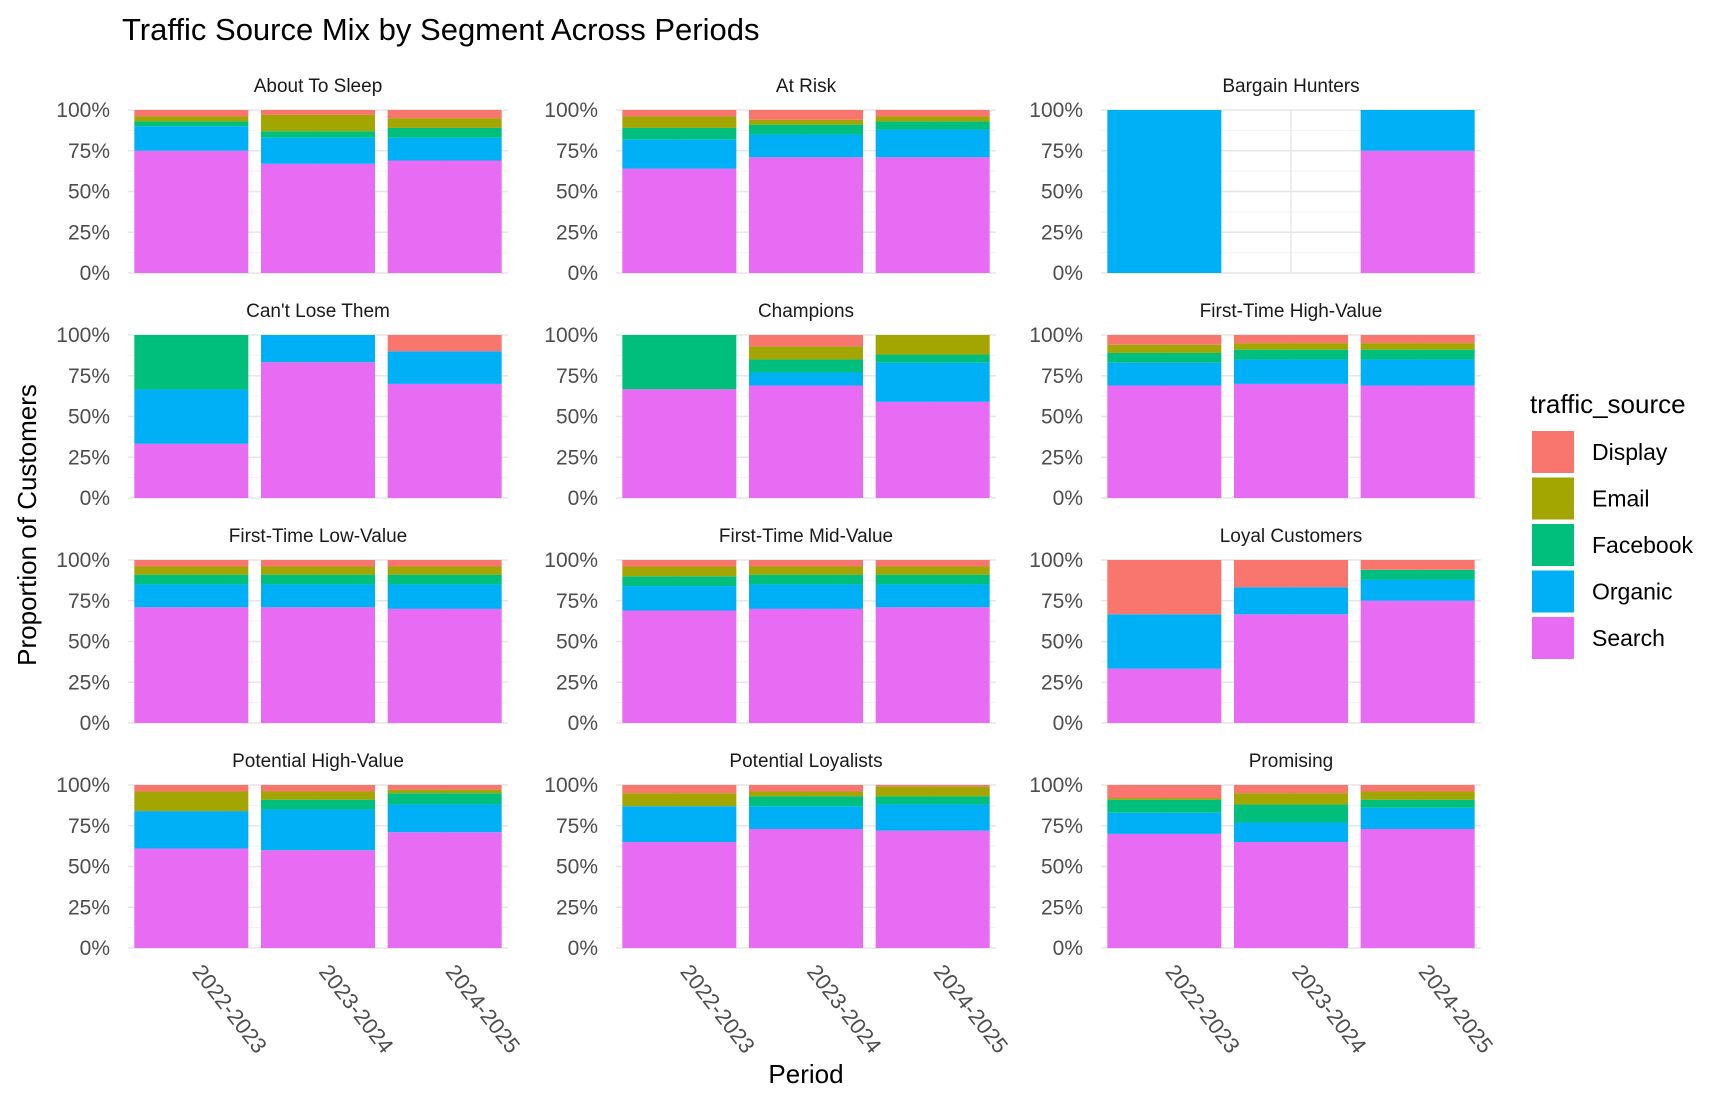 The height and width of the screenshot is (1101, 1726). What do you see at coordinates (1643, 545) in the screenshot?
I see `legend-label-facebook: Facebook` at bounding box center [1643, 545].